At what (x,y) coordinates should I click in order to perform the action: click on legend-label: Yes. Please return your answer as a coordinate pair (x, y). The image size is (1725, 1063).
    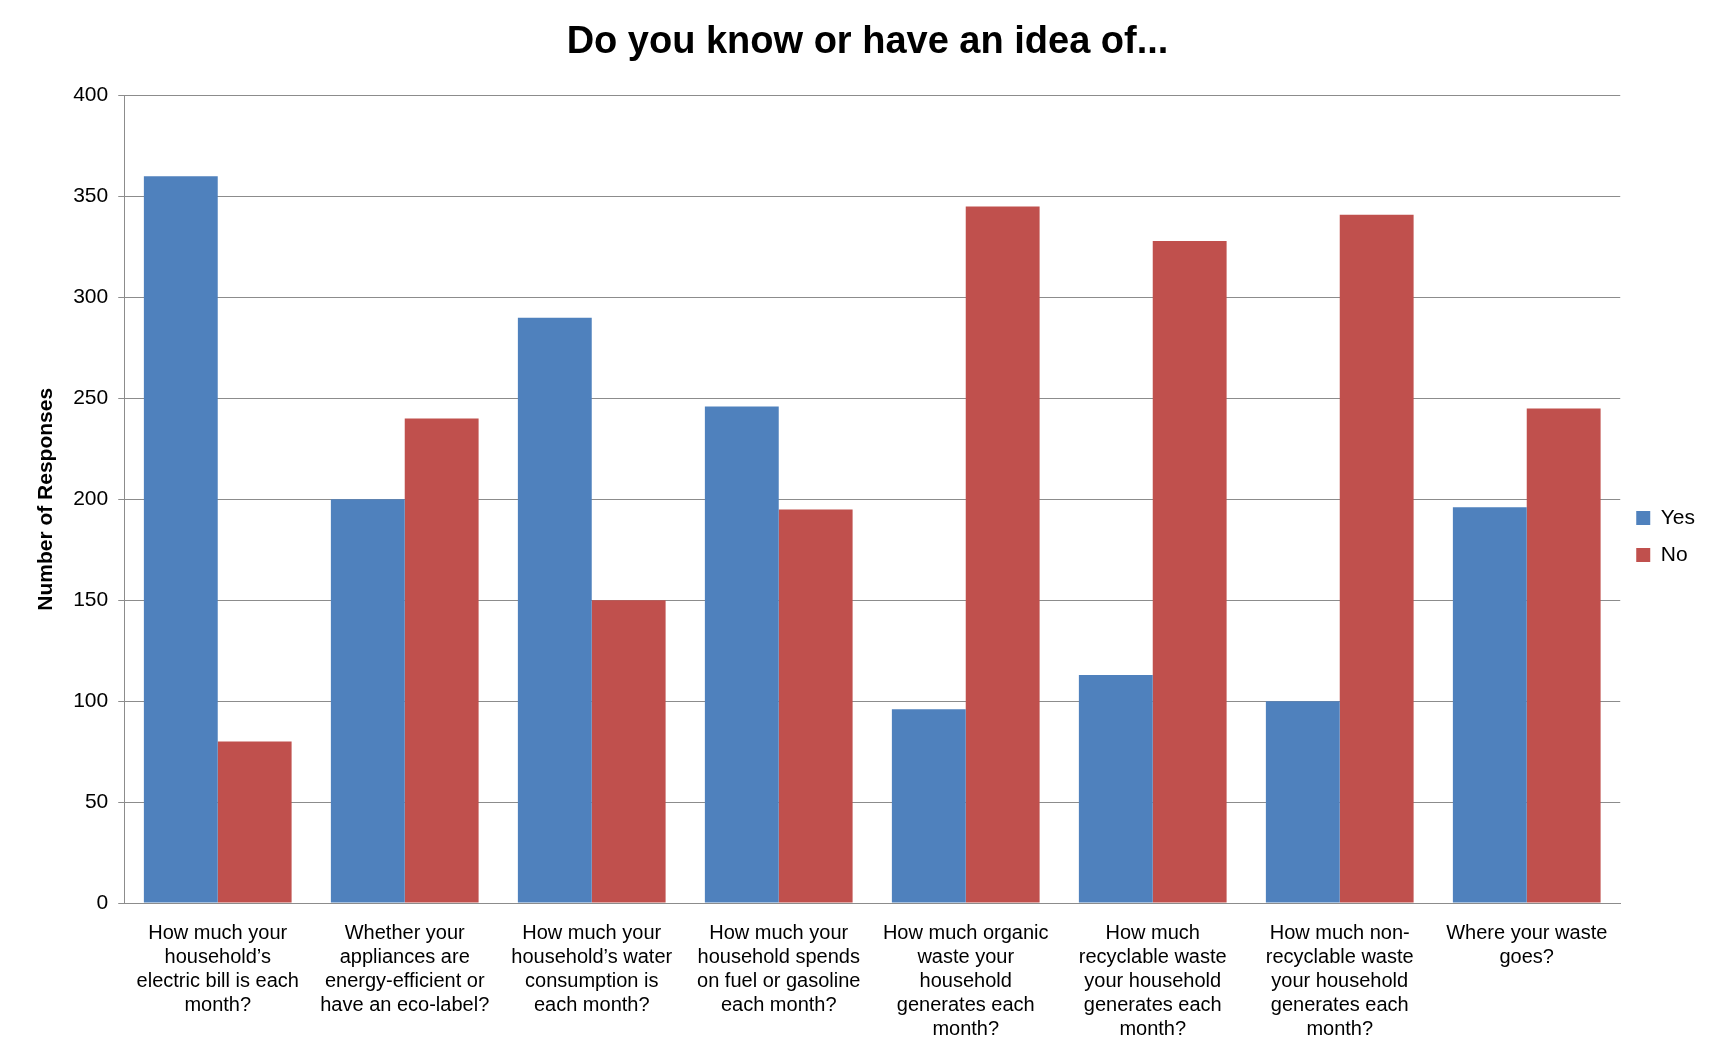
    Looking at the image, I should click on (1678, 516).